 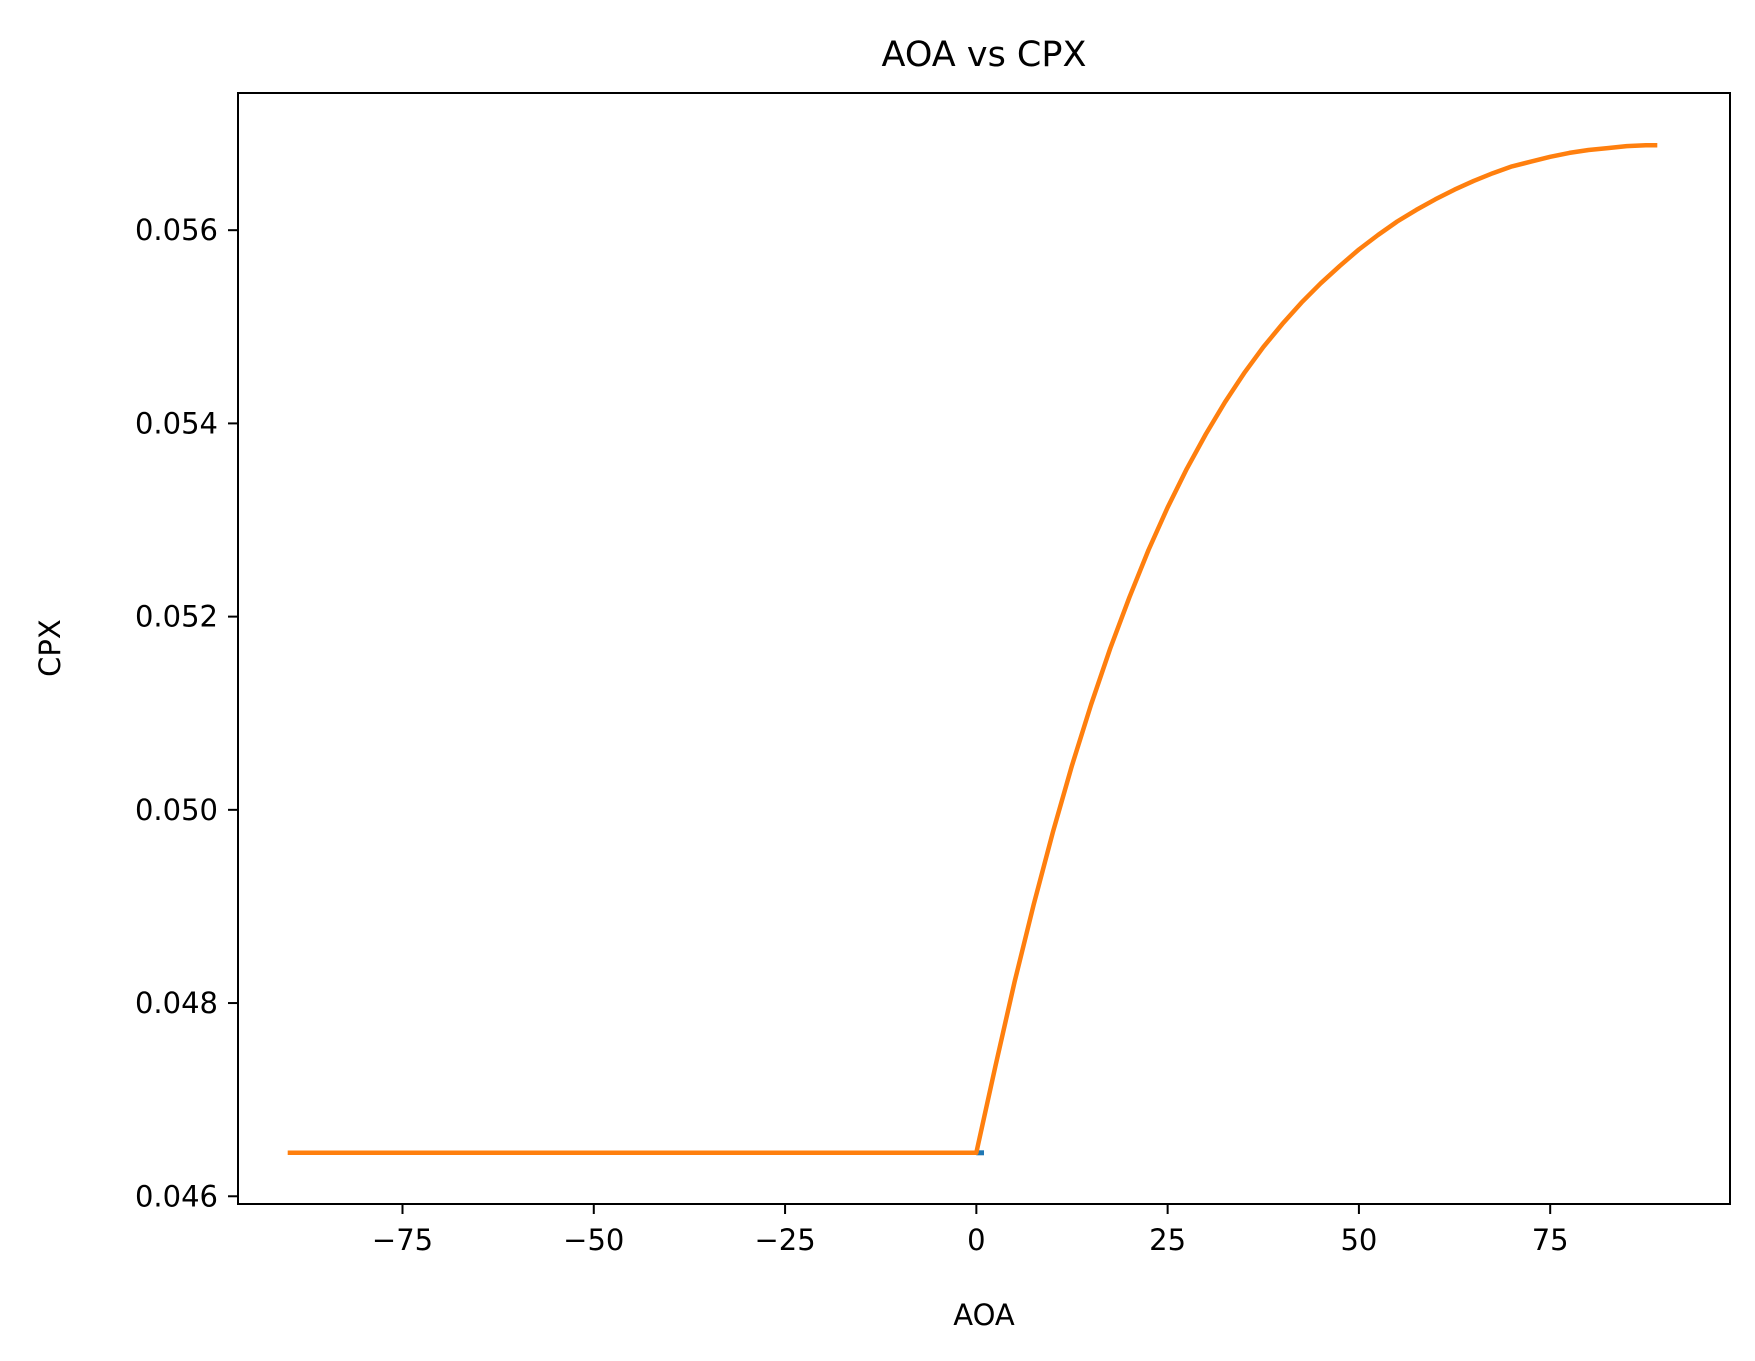 I want to click on x-axis: −75 −50 −25 0 25 50 75, so click(x=970, y=1230).